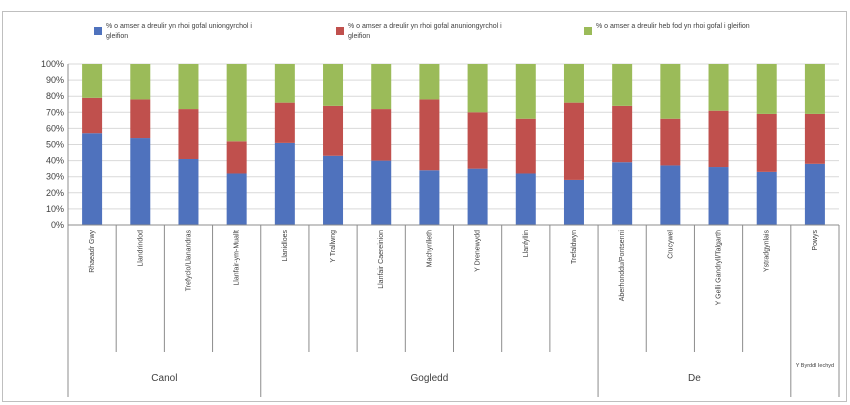 This screenshot has width=850, height=405. Describe the element at coordinates (55, 128) in the screenshot. I see `y-tick-label: 60%` at that location.